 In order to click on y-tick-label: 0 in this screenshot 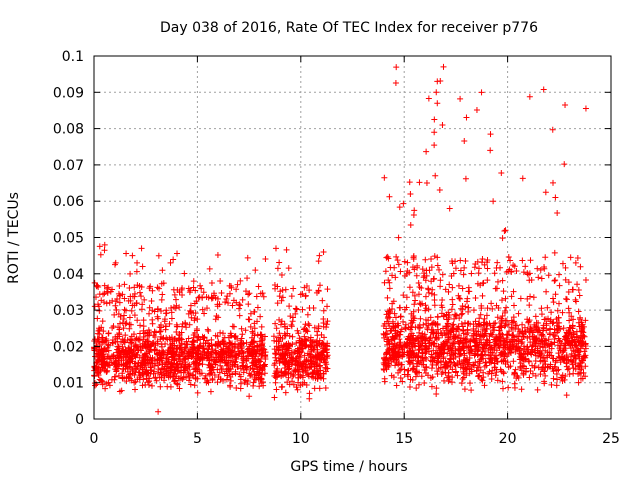, I will do `click(79, 420)`.